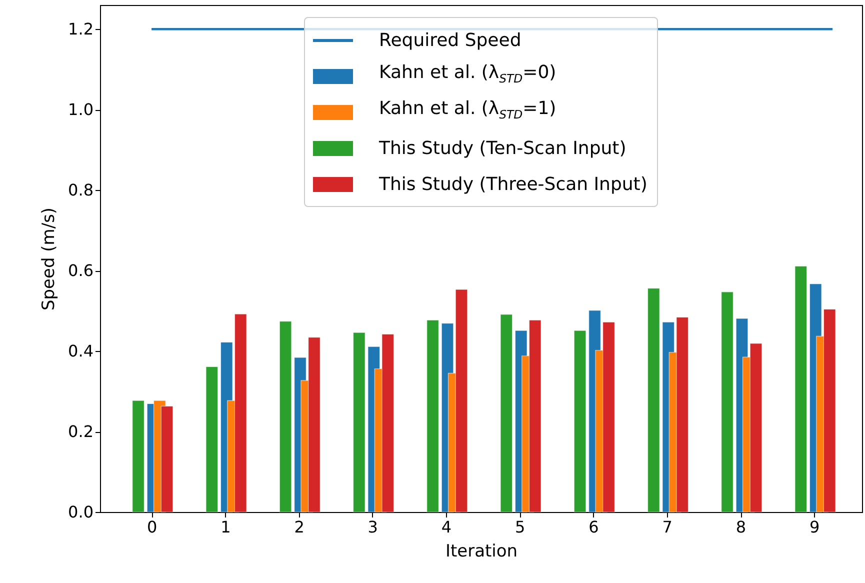  Describe the element at coordinates (481, 552) in the screenshot. I see `x-axis-title: Iteration` at that location.